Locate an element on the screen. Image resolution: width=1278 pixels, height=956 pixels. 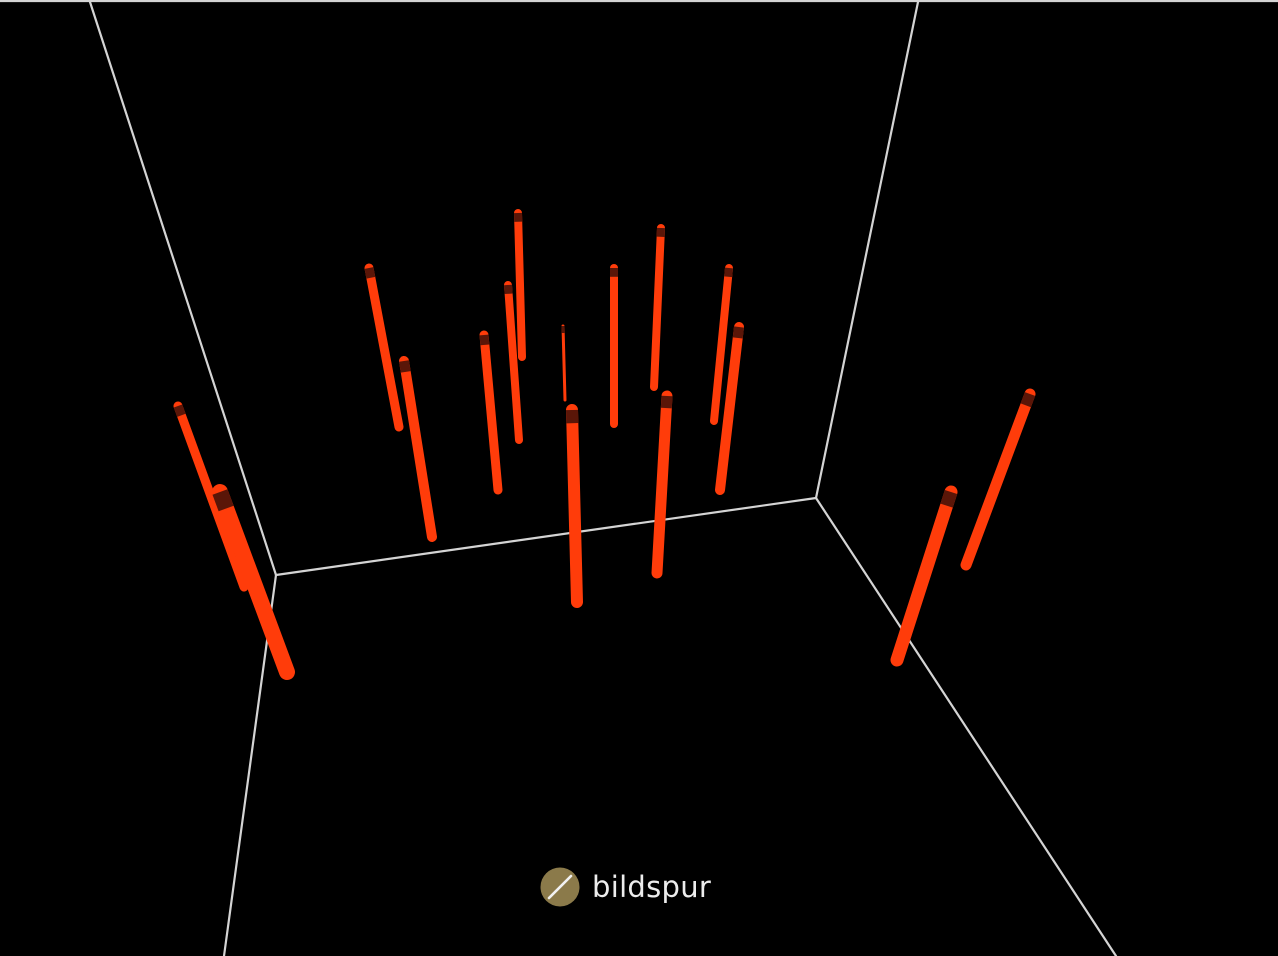
circle-slash-logo-icon is located at coordinates (560, 887).